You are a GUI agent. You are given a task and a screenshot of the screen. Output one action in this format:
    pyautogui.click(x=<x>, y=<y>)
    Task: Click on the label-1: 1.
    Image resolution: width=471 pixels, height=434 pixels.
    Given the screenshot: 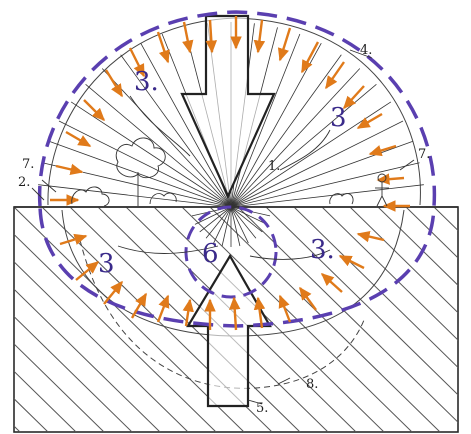 What is the action you would take?
    pyautogui.click(x=274, y=166)
    